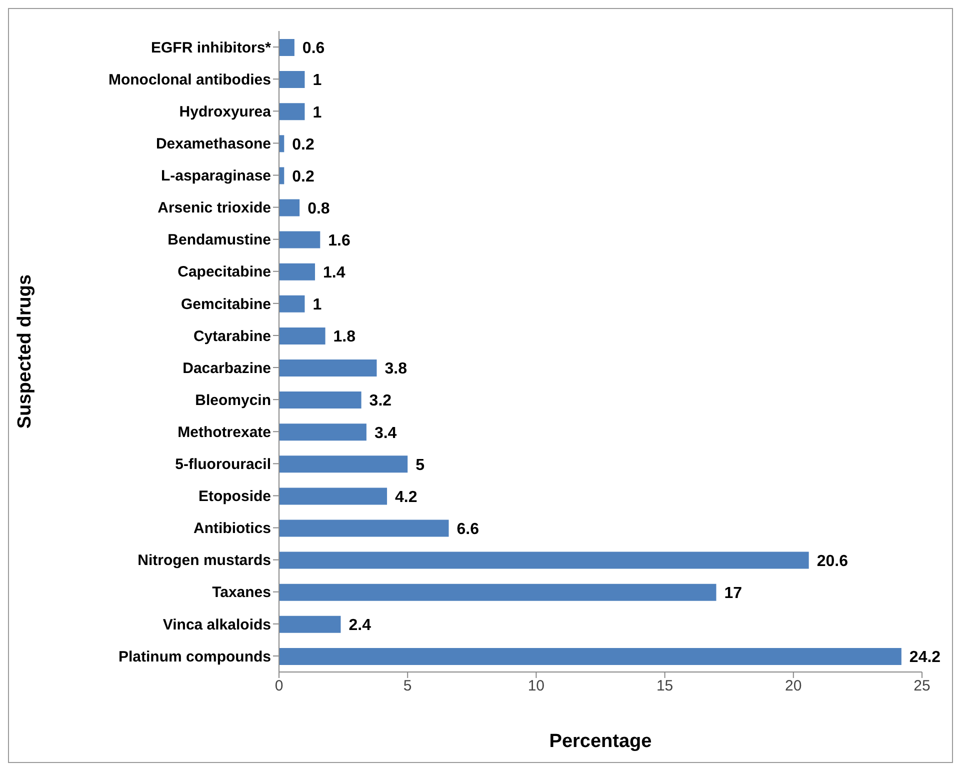 The image size is (965, 775). I want to click on y-tick-label: Dexamethasone, so click(213, 144).